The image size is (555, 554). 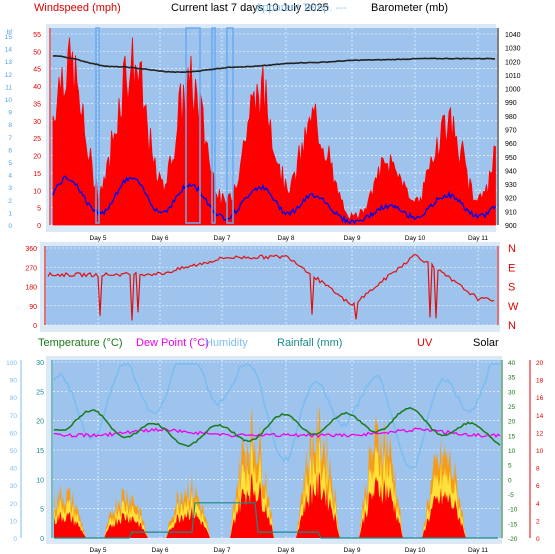 I want to click on dewpoint-series, so click(x=277, y=432).